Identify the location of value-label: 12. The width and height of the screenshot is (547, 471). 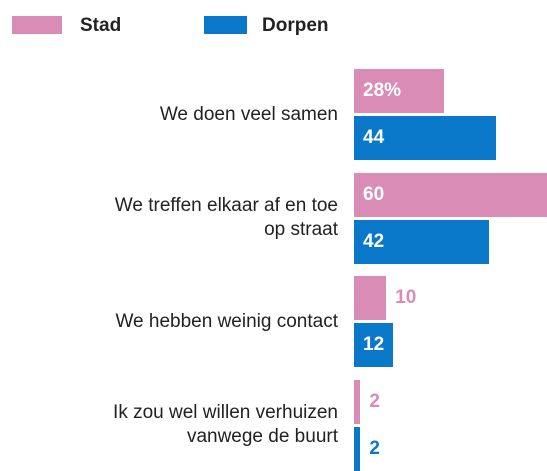
(374, 344).